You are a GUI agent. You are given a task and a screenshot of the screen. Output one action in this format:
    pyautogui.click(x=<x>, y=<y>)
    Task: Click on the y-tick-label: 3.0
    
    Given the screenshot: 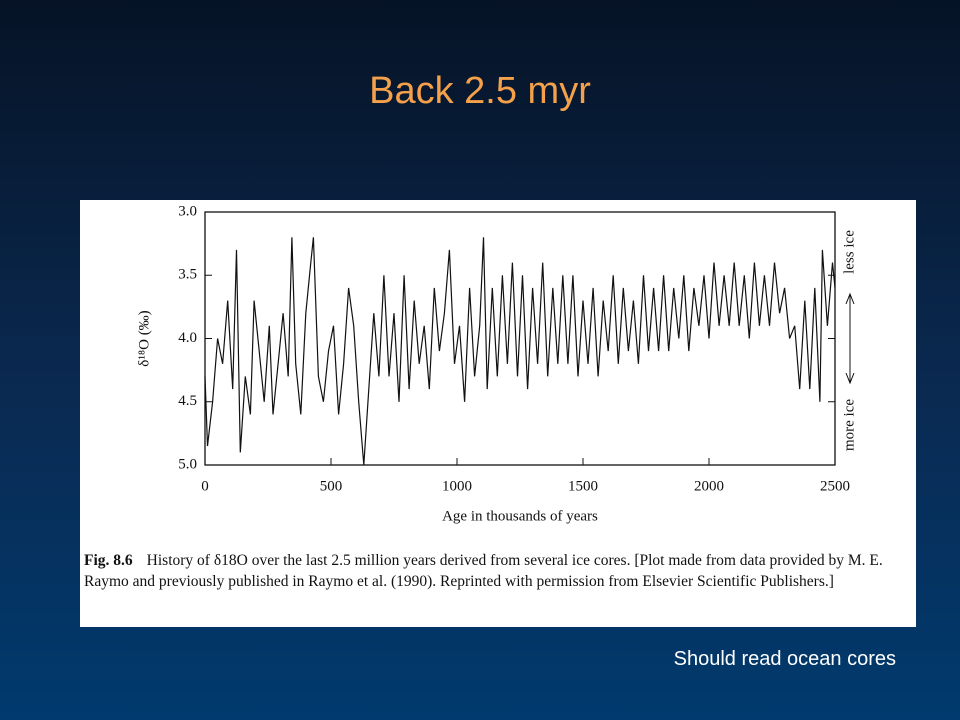 What is the action you would take?
    pyautogui.click(x=187, y=211)
    